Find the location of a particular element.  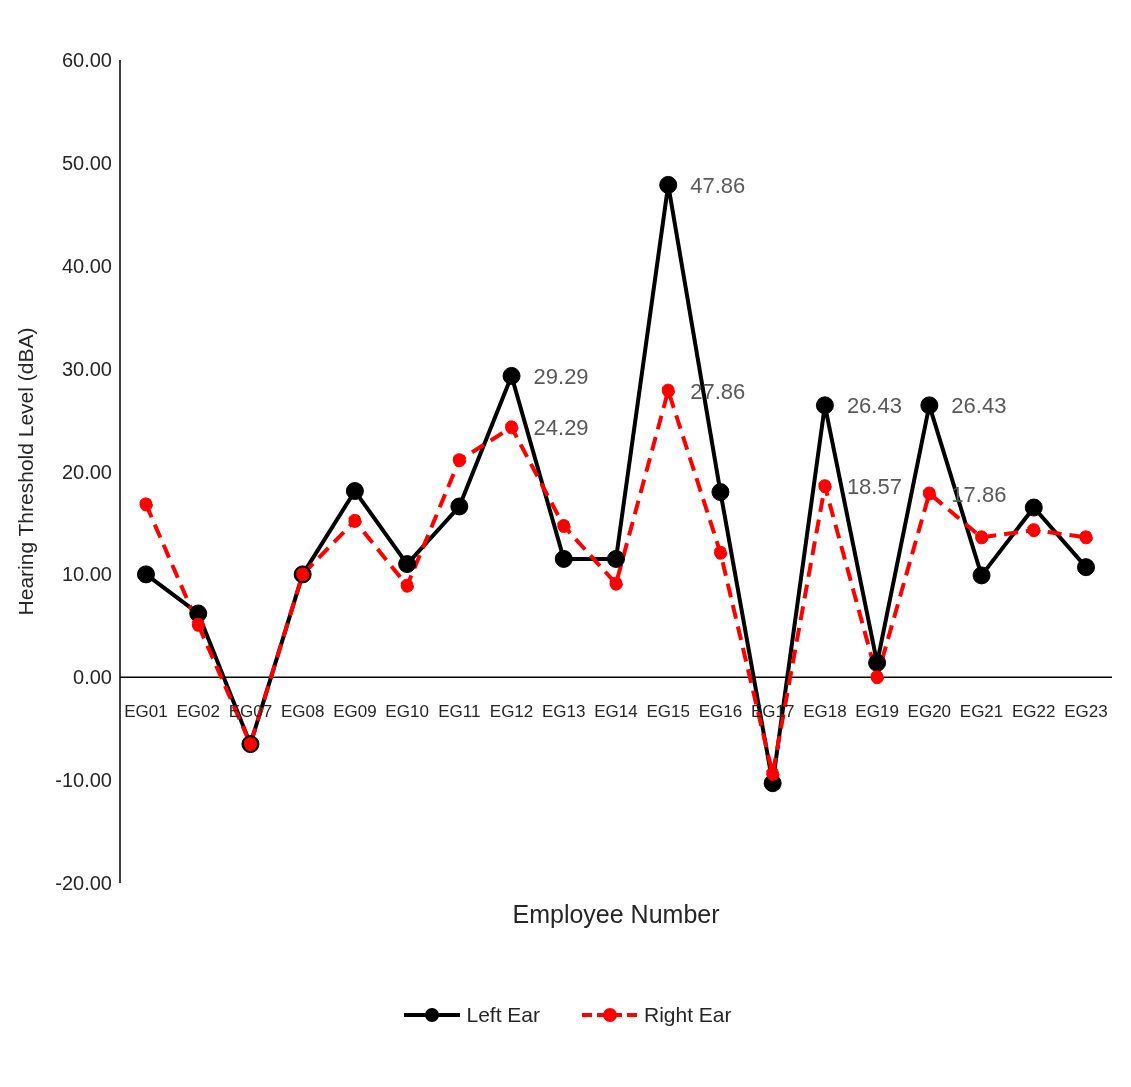

x-tick-label: EG19 is located at coordinates (877, 712).